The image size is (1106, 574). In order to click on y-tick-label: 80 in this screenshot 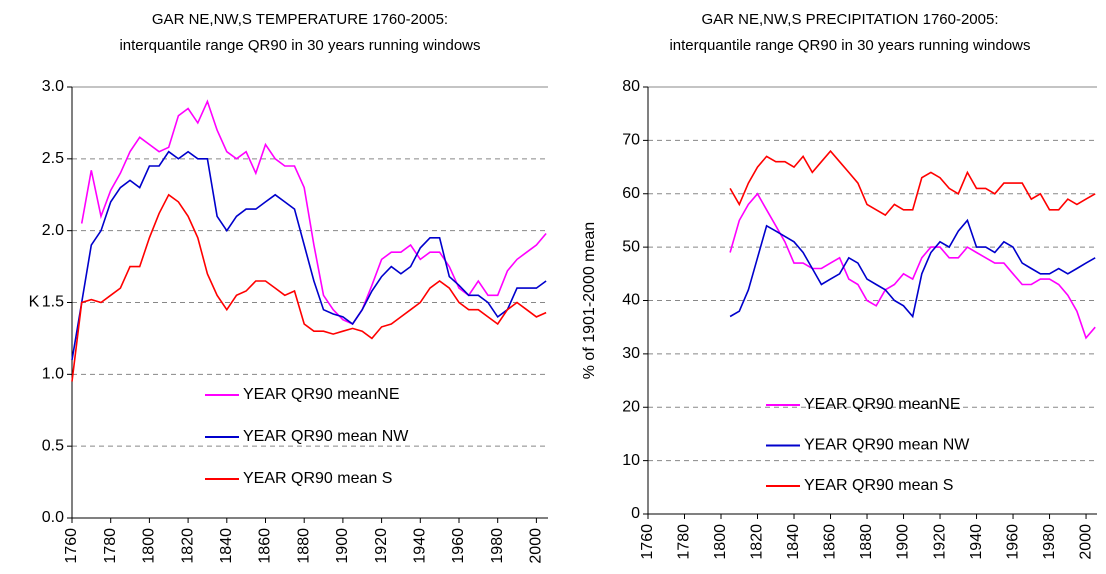, I will do `click(631, 86)`.